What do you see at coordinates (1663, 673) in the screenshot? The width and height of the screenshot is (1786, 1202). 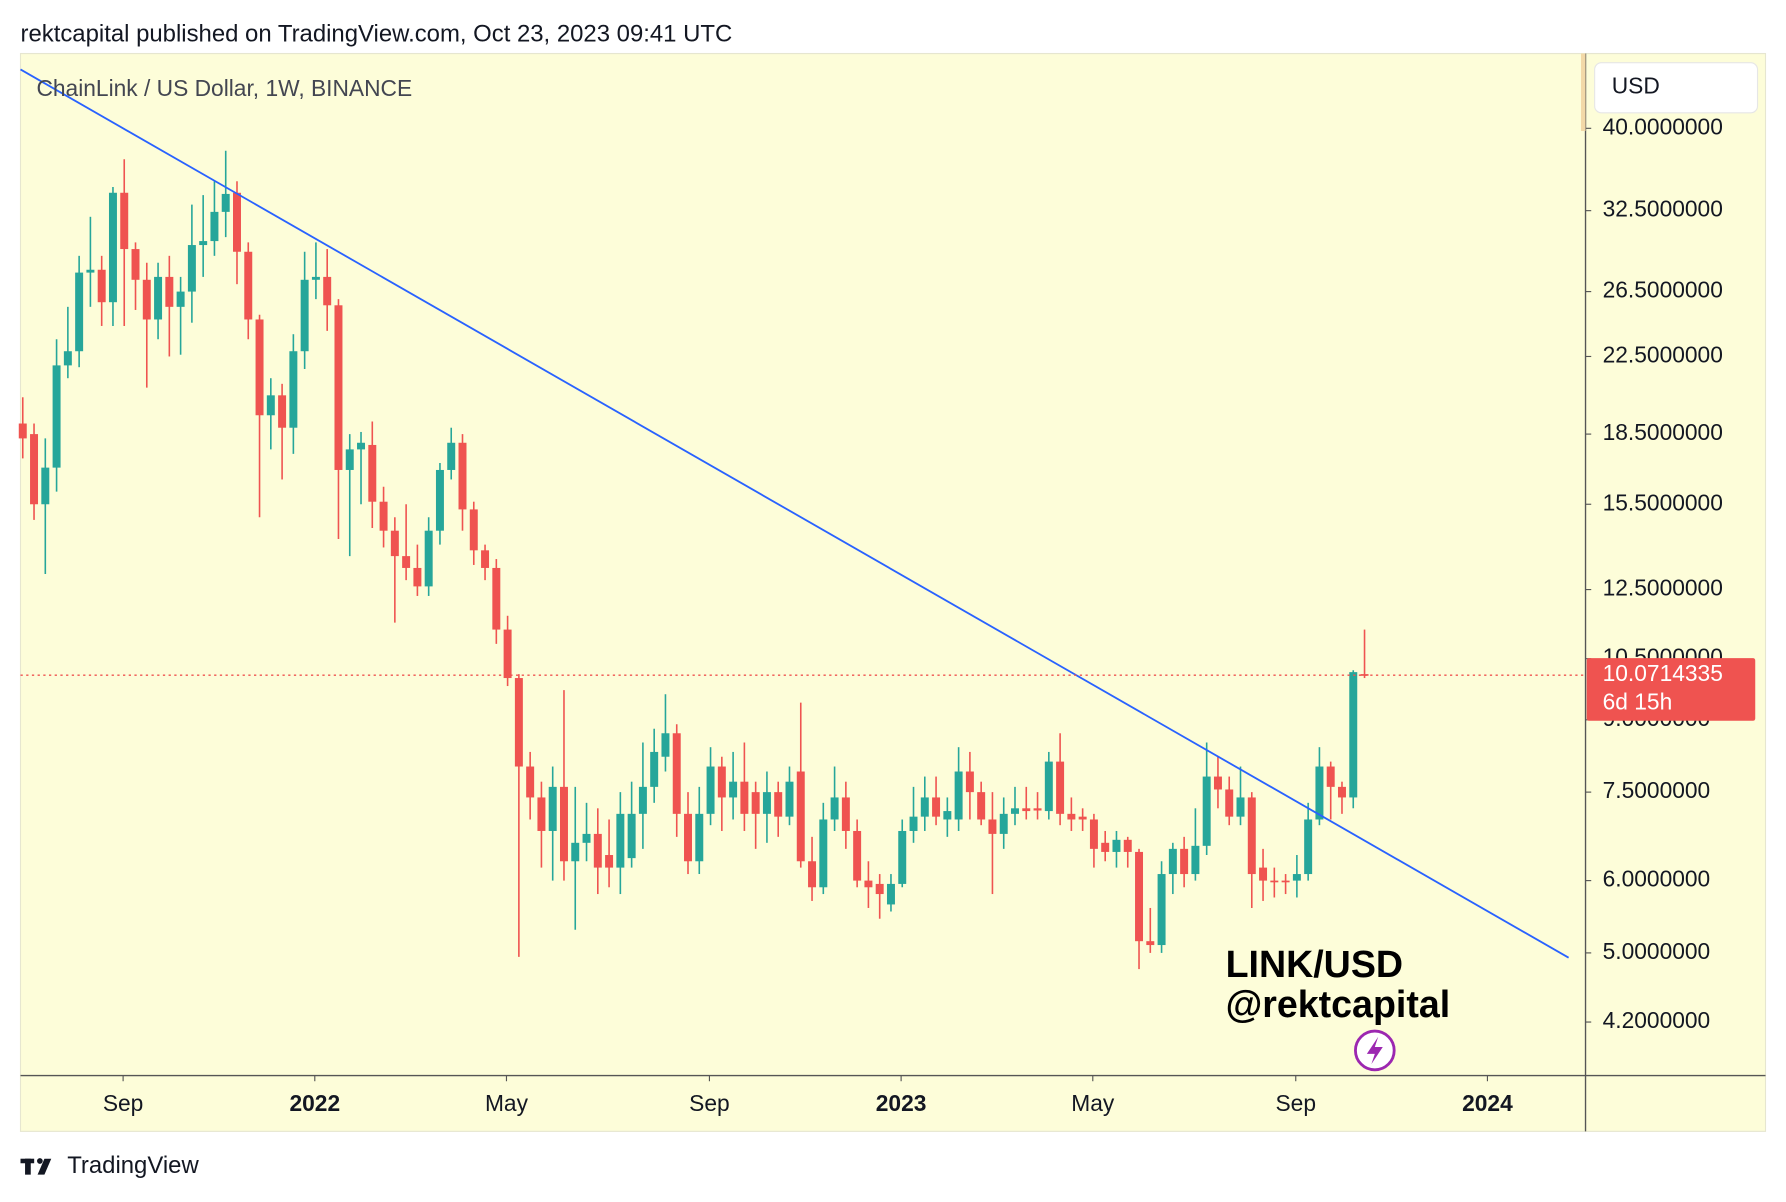 I see `last-price-label: 10.0714335` at bounding box center [1663, 673].